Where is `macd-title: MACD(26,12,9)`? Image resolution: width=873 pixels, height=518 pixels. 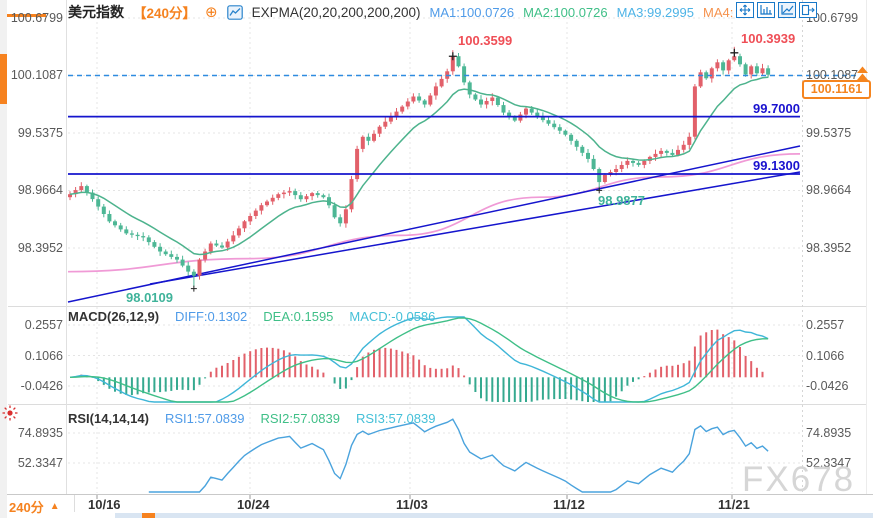 macd-title: MACD(26,12,9) is located at coordinates (114, 316).